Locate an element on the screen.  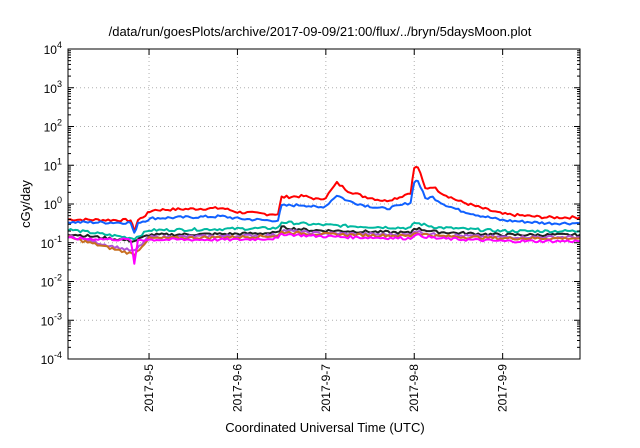
y-tick-label-exponent: -2 is located at coordinates (58, 278).